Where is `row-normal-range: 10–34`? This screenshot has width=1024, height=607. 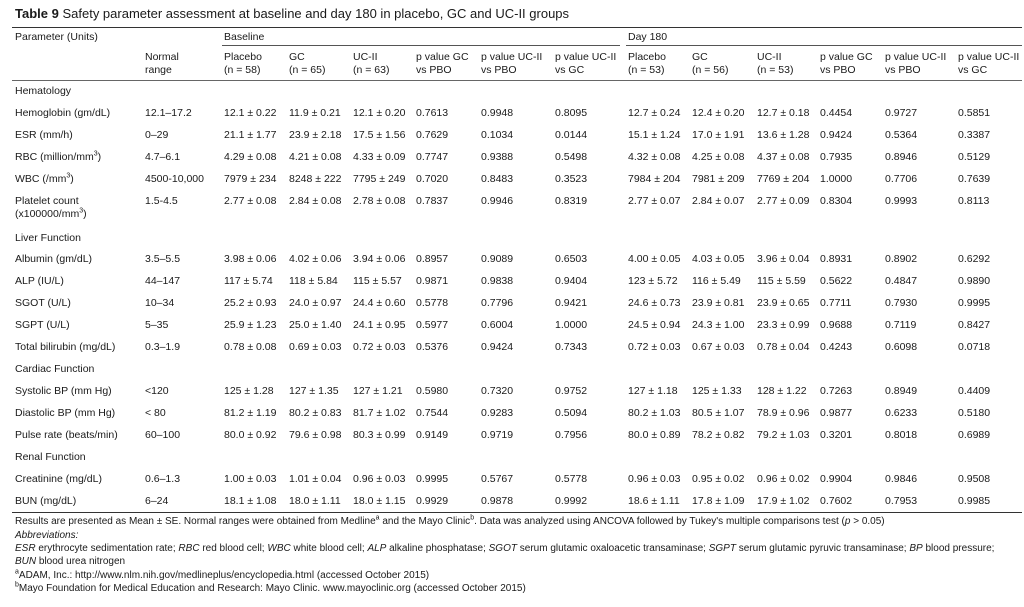
row-normal-range: 10–34 is located at coordinates (160, 303).